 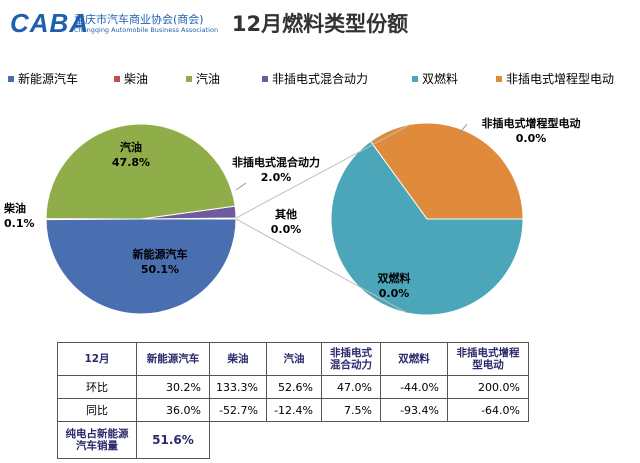 What do you see at coordinates (351, 410) in the screenshot?
I see `table-cell: 7.5%` at bounding box center [351, 410].